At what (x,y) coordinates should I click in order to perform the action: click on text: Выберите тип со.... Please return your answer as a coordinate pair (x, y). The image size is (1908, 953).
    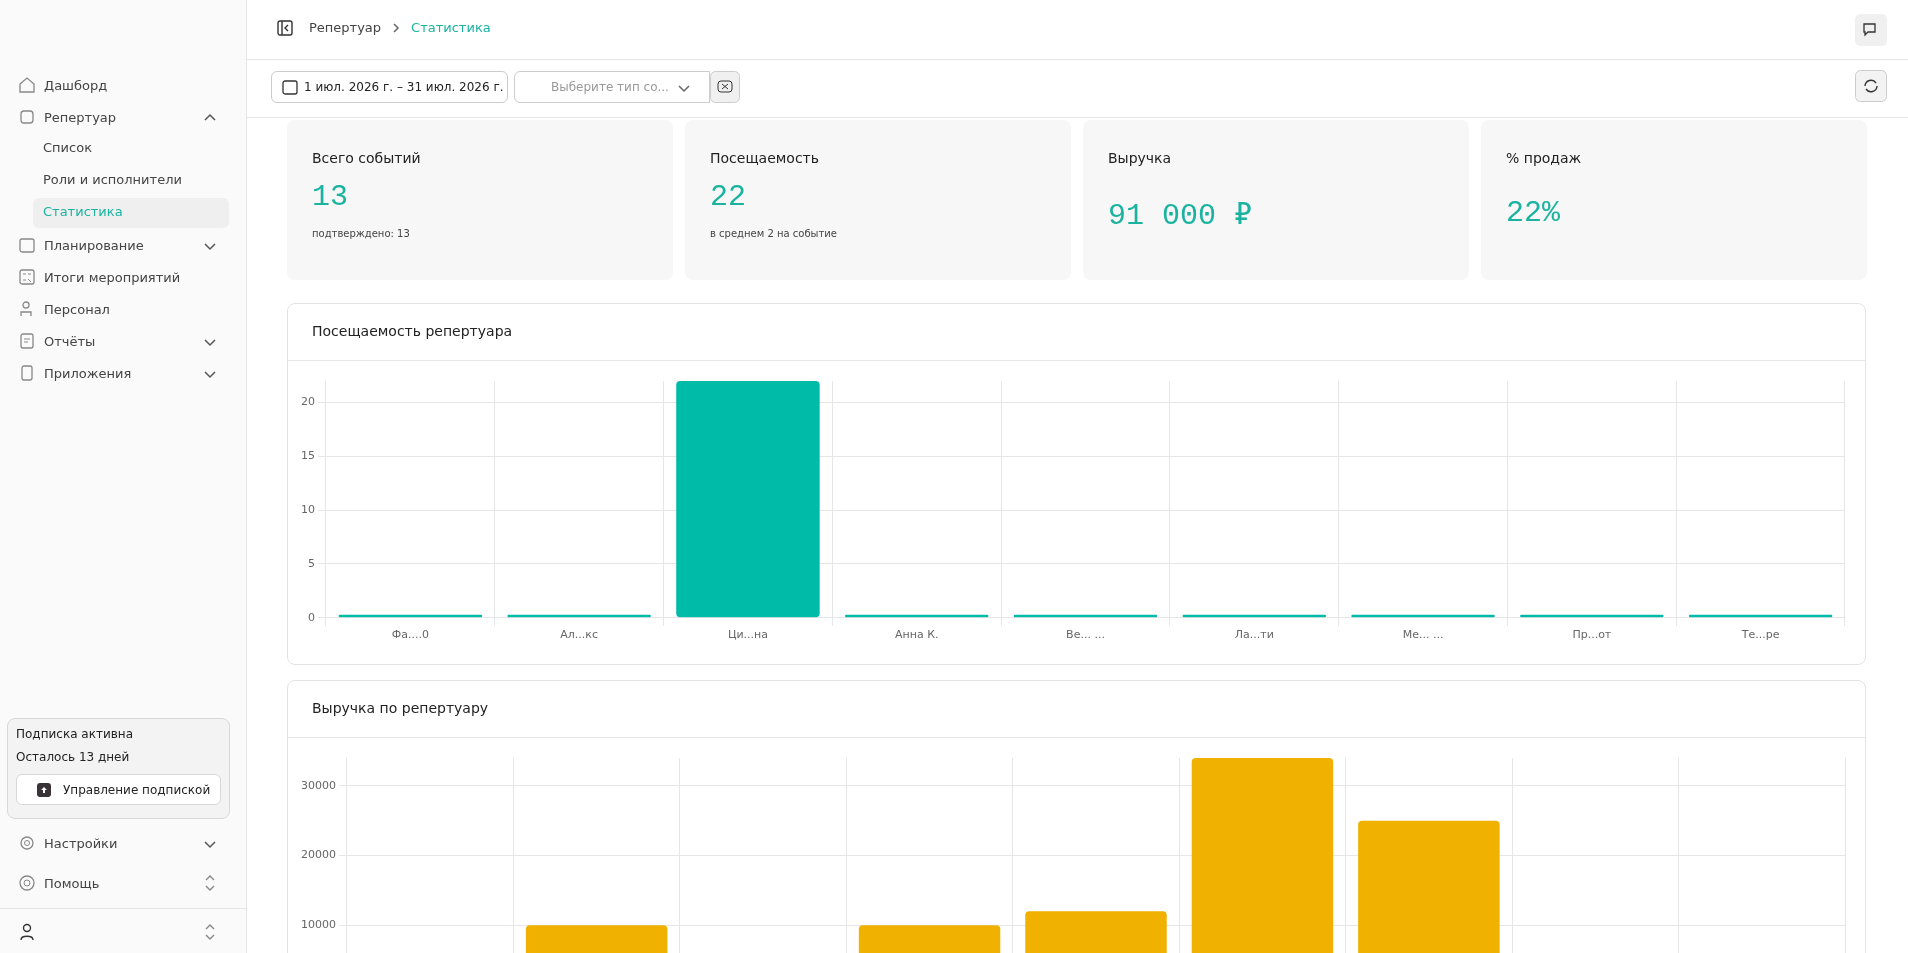
    Looking at the image, I should click on (612, 87).